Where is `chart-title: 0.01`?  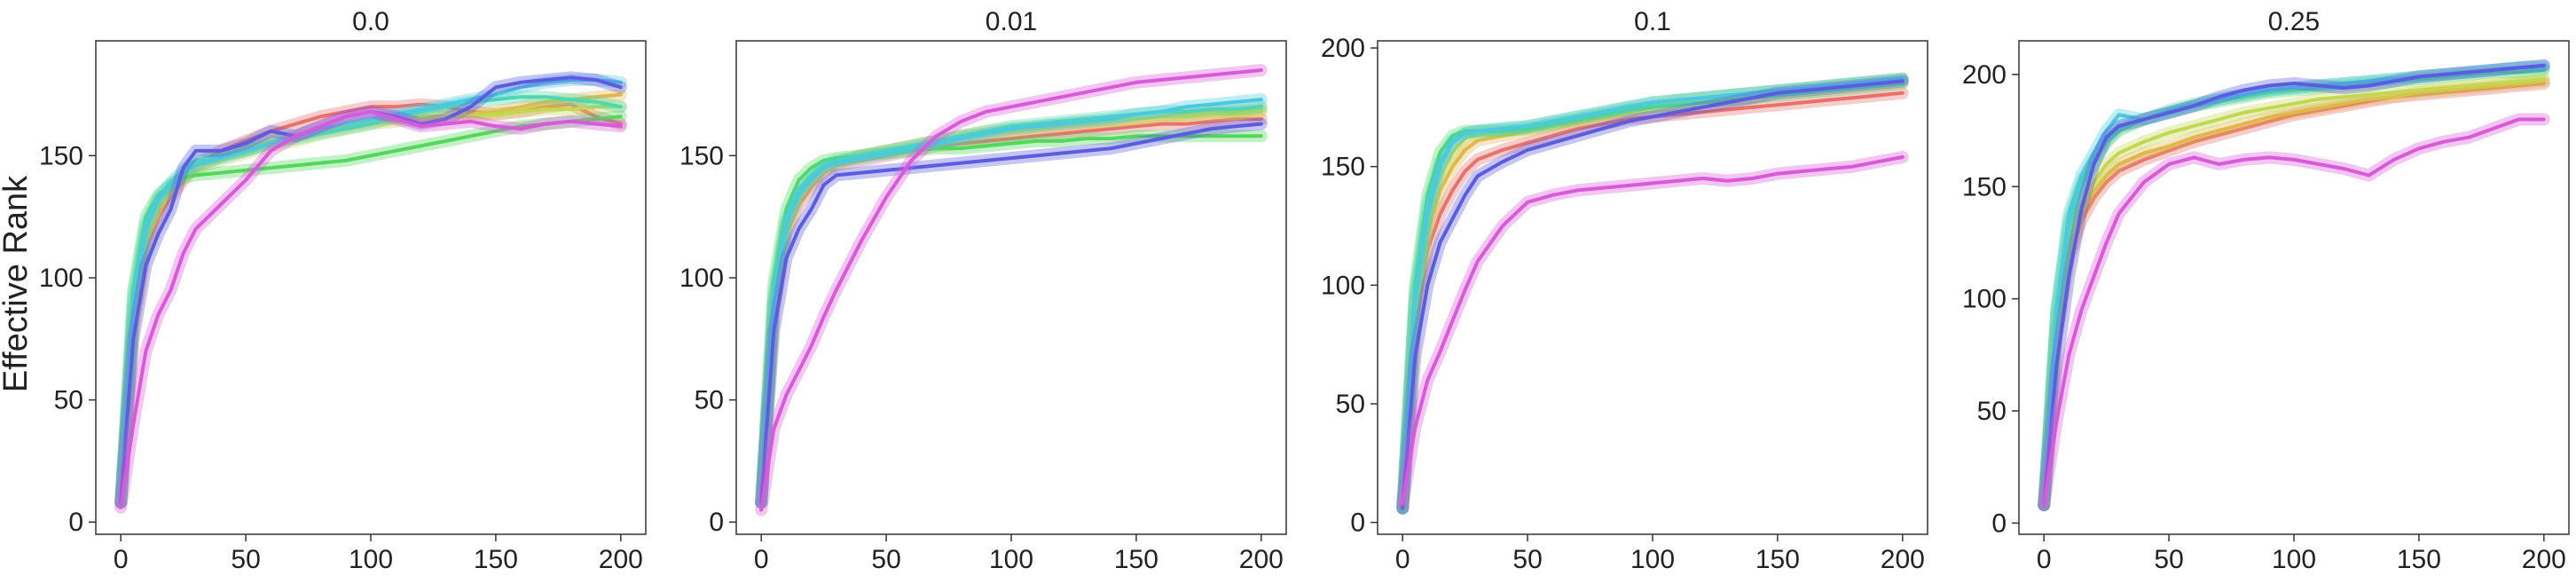 chart-title: 0.01 is located at coordinates (1011, 21).